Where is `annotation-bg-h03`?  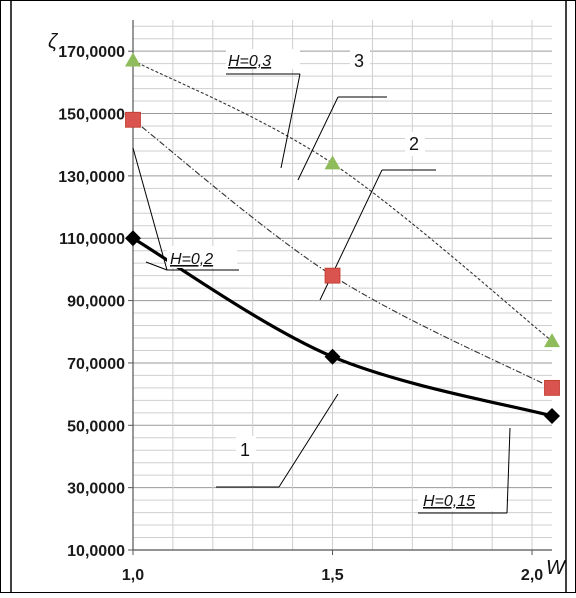
annotation-bg-h03 is located at coordinates (263, 59).